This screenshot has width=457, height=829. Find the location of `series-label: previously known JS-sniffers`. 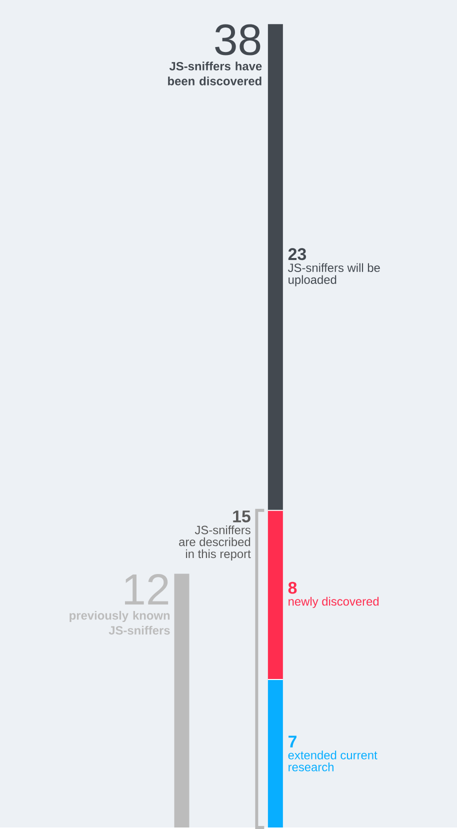

series-label: previously known JS-sniffers is located at coordinates (120, 622).